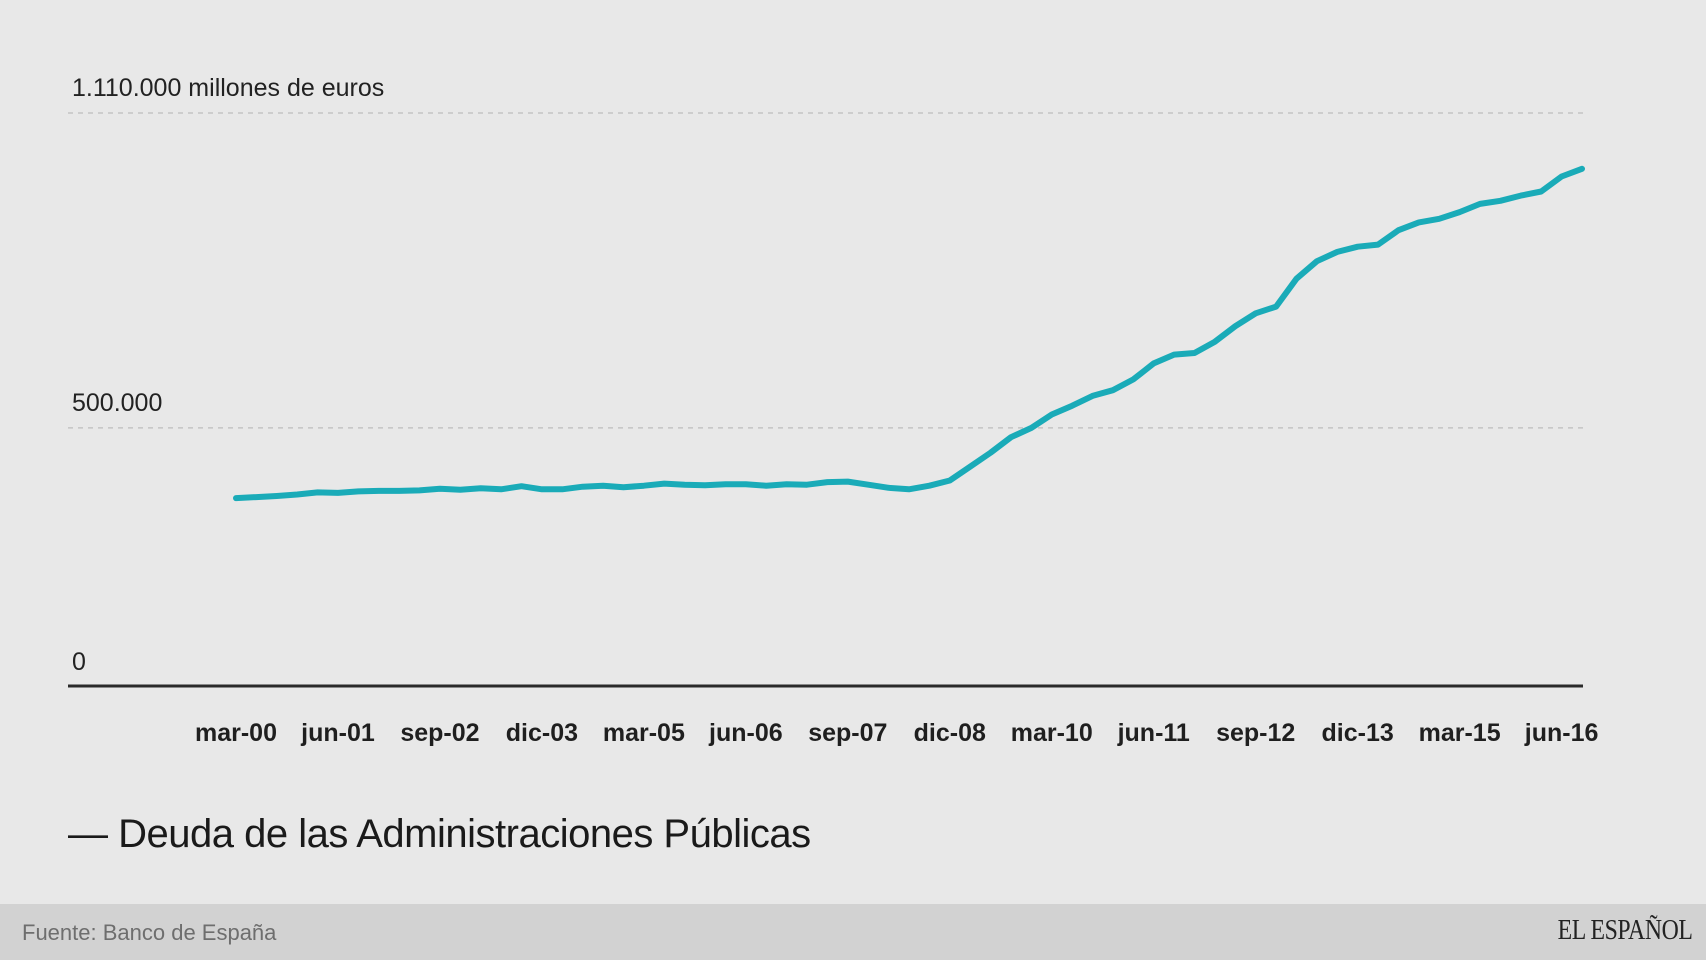 This screenshot has width=1706, height=960. What do you see at coordinates (337, 733) in the screenshot?
I see `x-tick-label: jun-01` at bounding box center [337, 733].